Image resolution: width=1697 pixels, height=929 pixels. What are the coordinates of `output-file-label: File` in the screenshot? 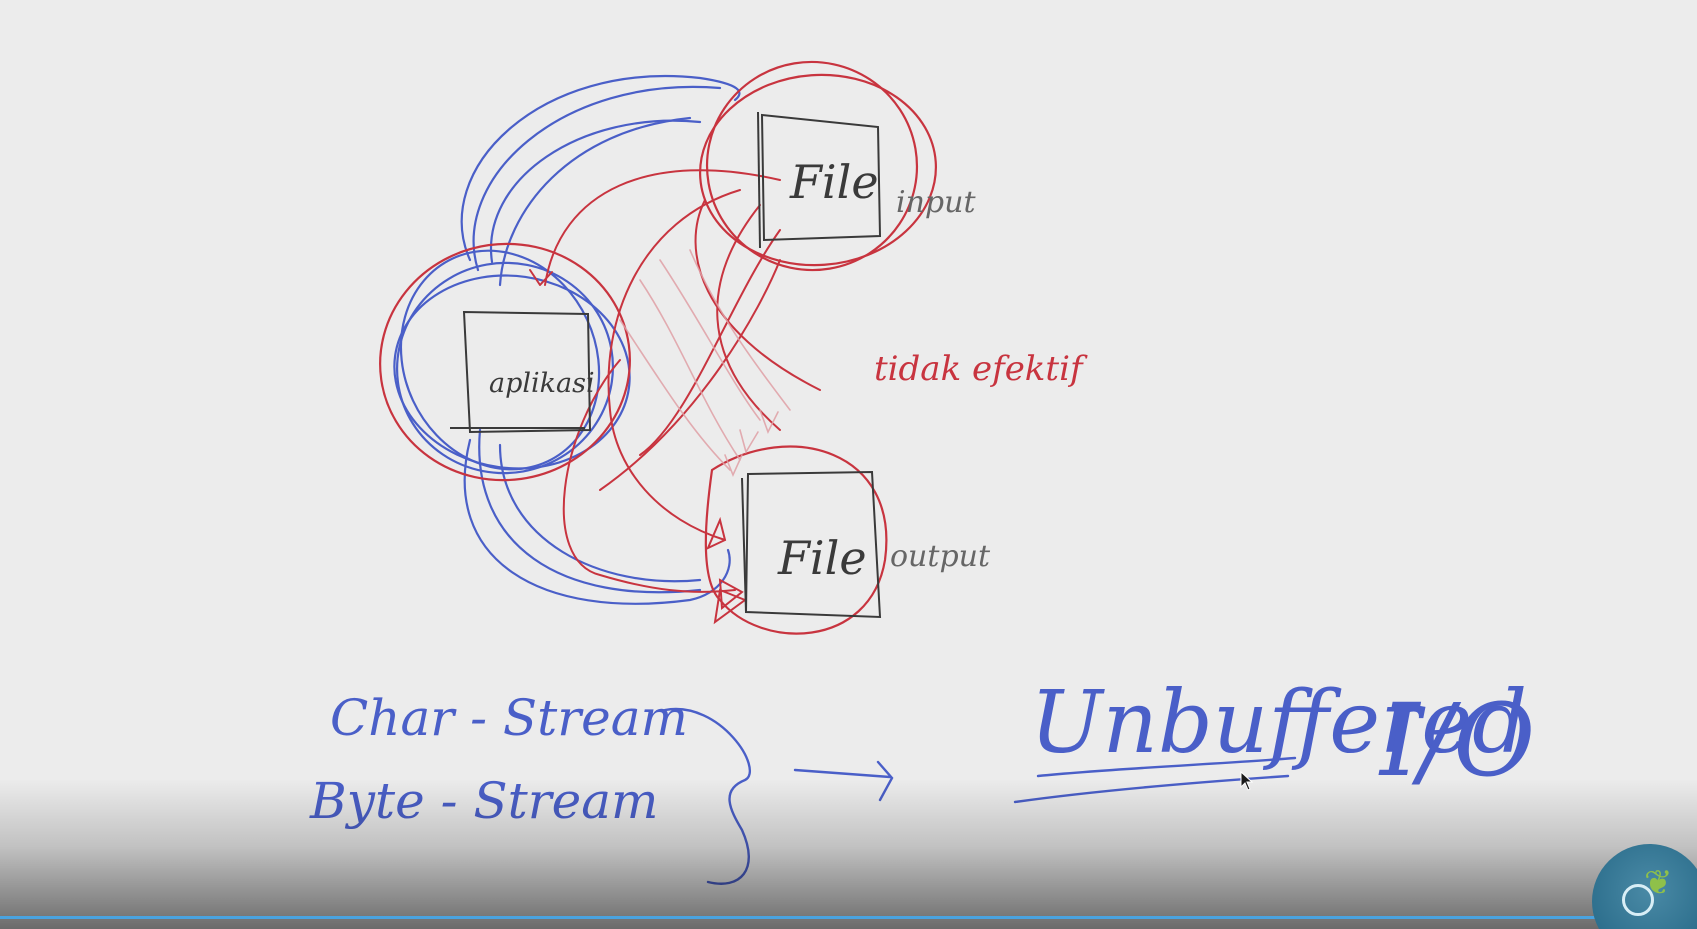 It's located at (822, 558).